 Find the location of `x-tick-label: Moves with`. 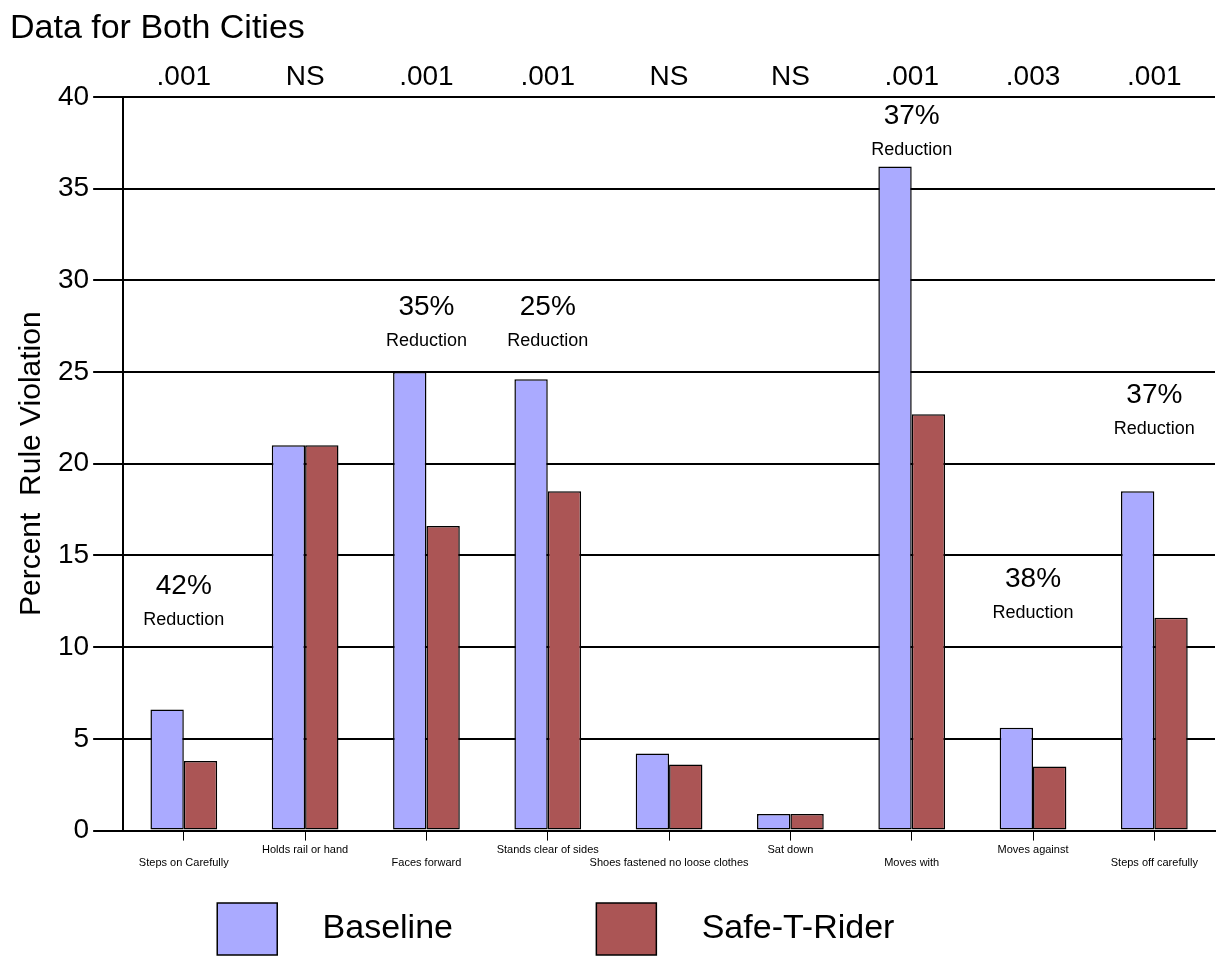

x-tick-label: Moves with is located at coordinates (912, 862).